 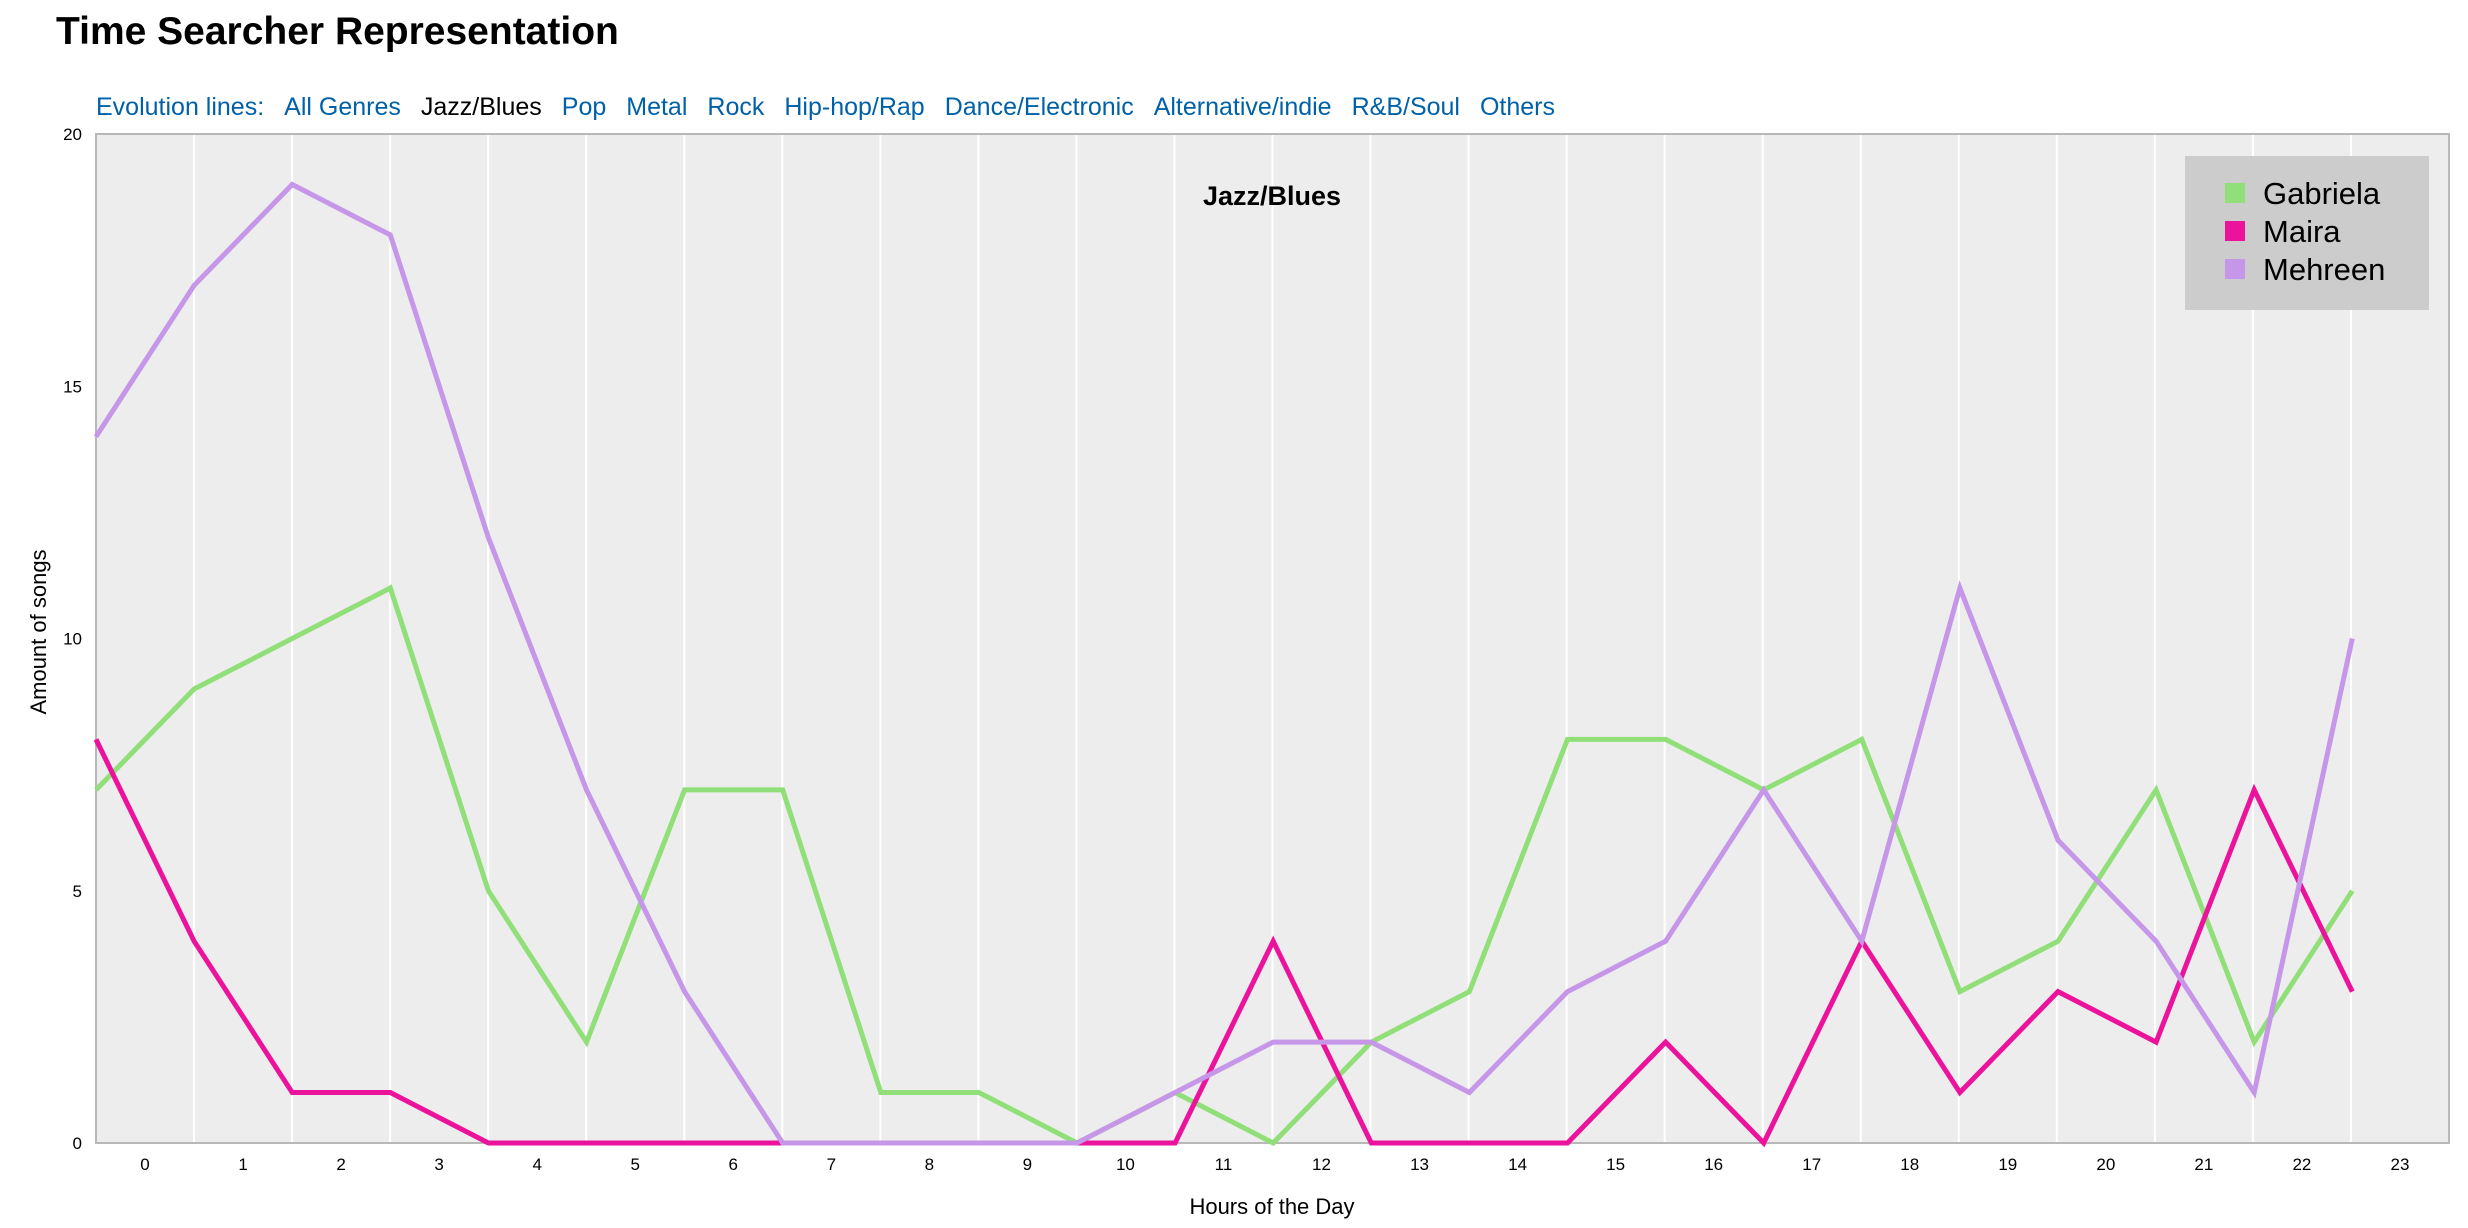 I want to click on x-tick-label: 15, so click(x=1615, y=1164).